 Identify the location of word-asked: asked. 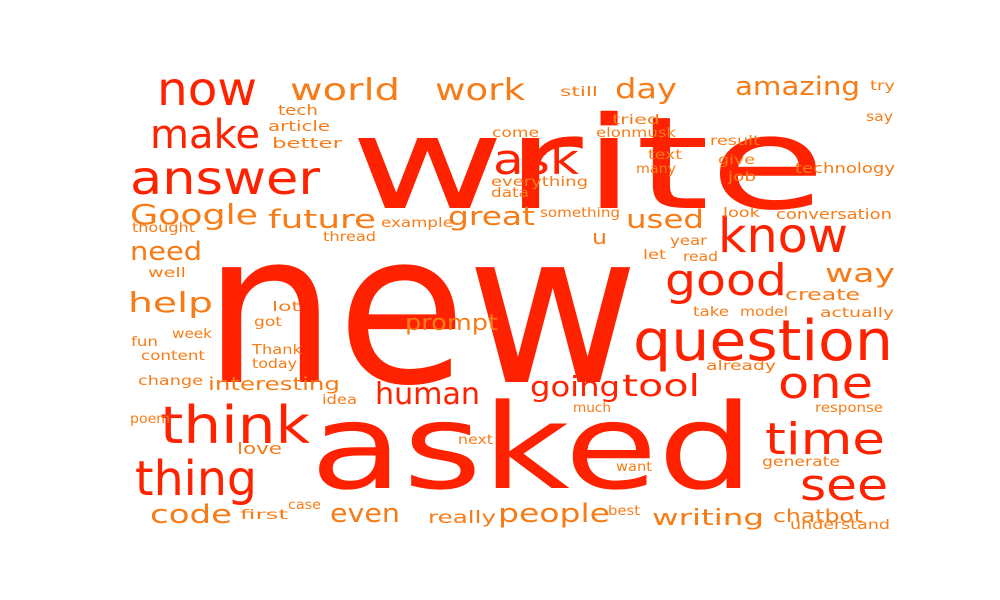
(532, 447).